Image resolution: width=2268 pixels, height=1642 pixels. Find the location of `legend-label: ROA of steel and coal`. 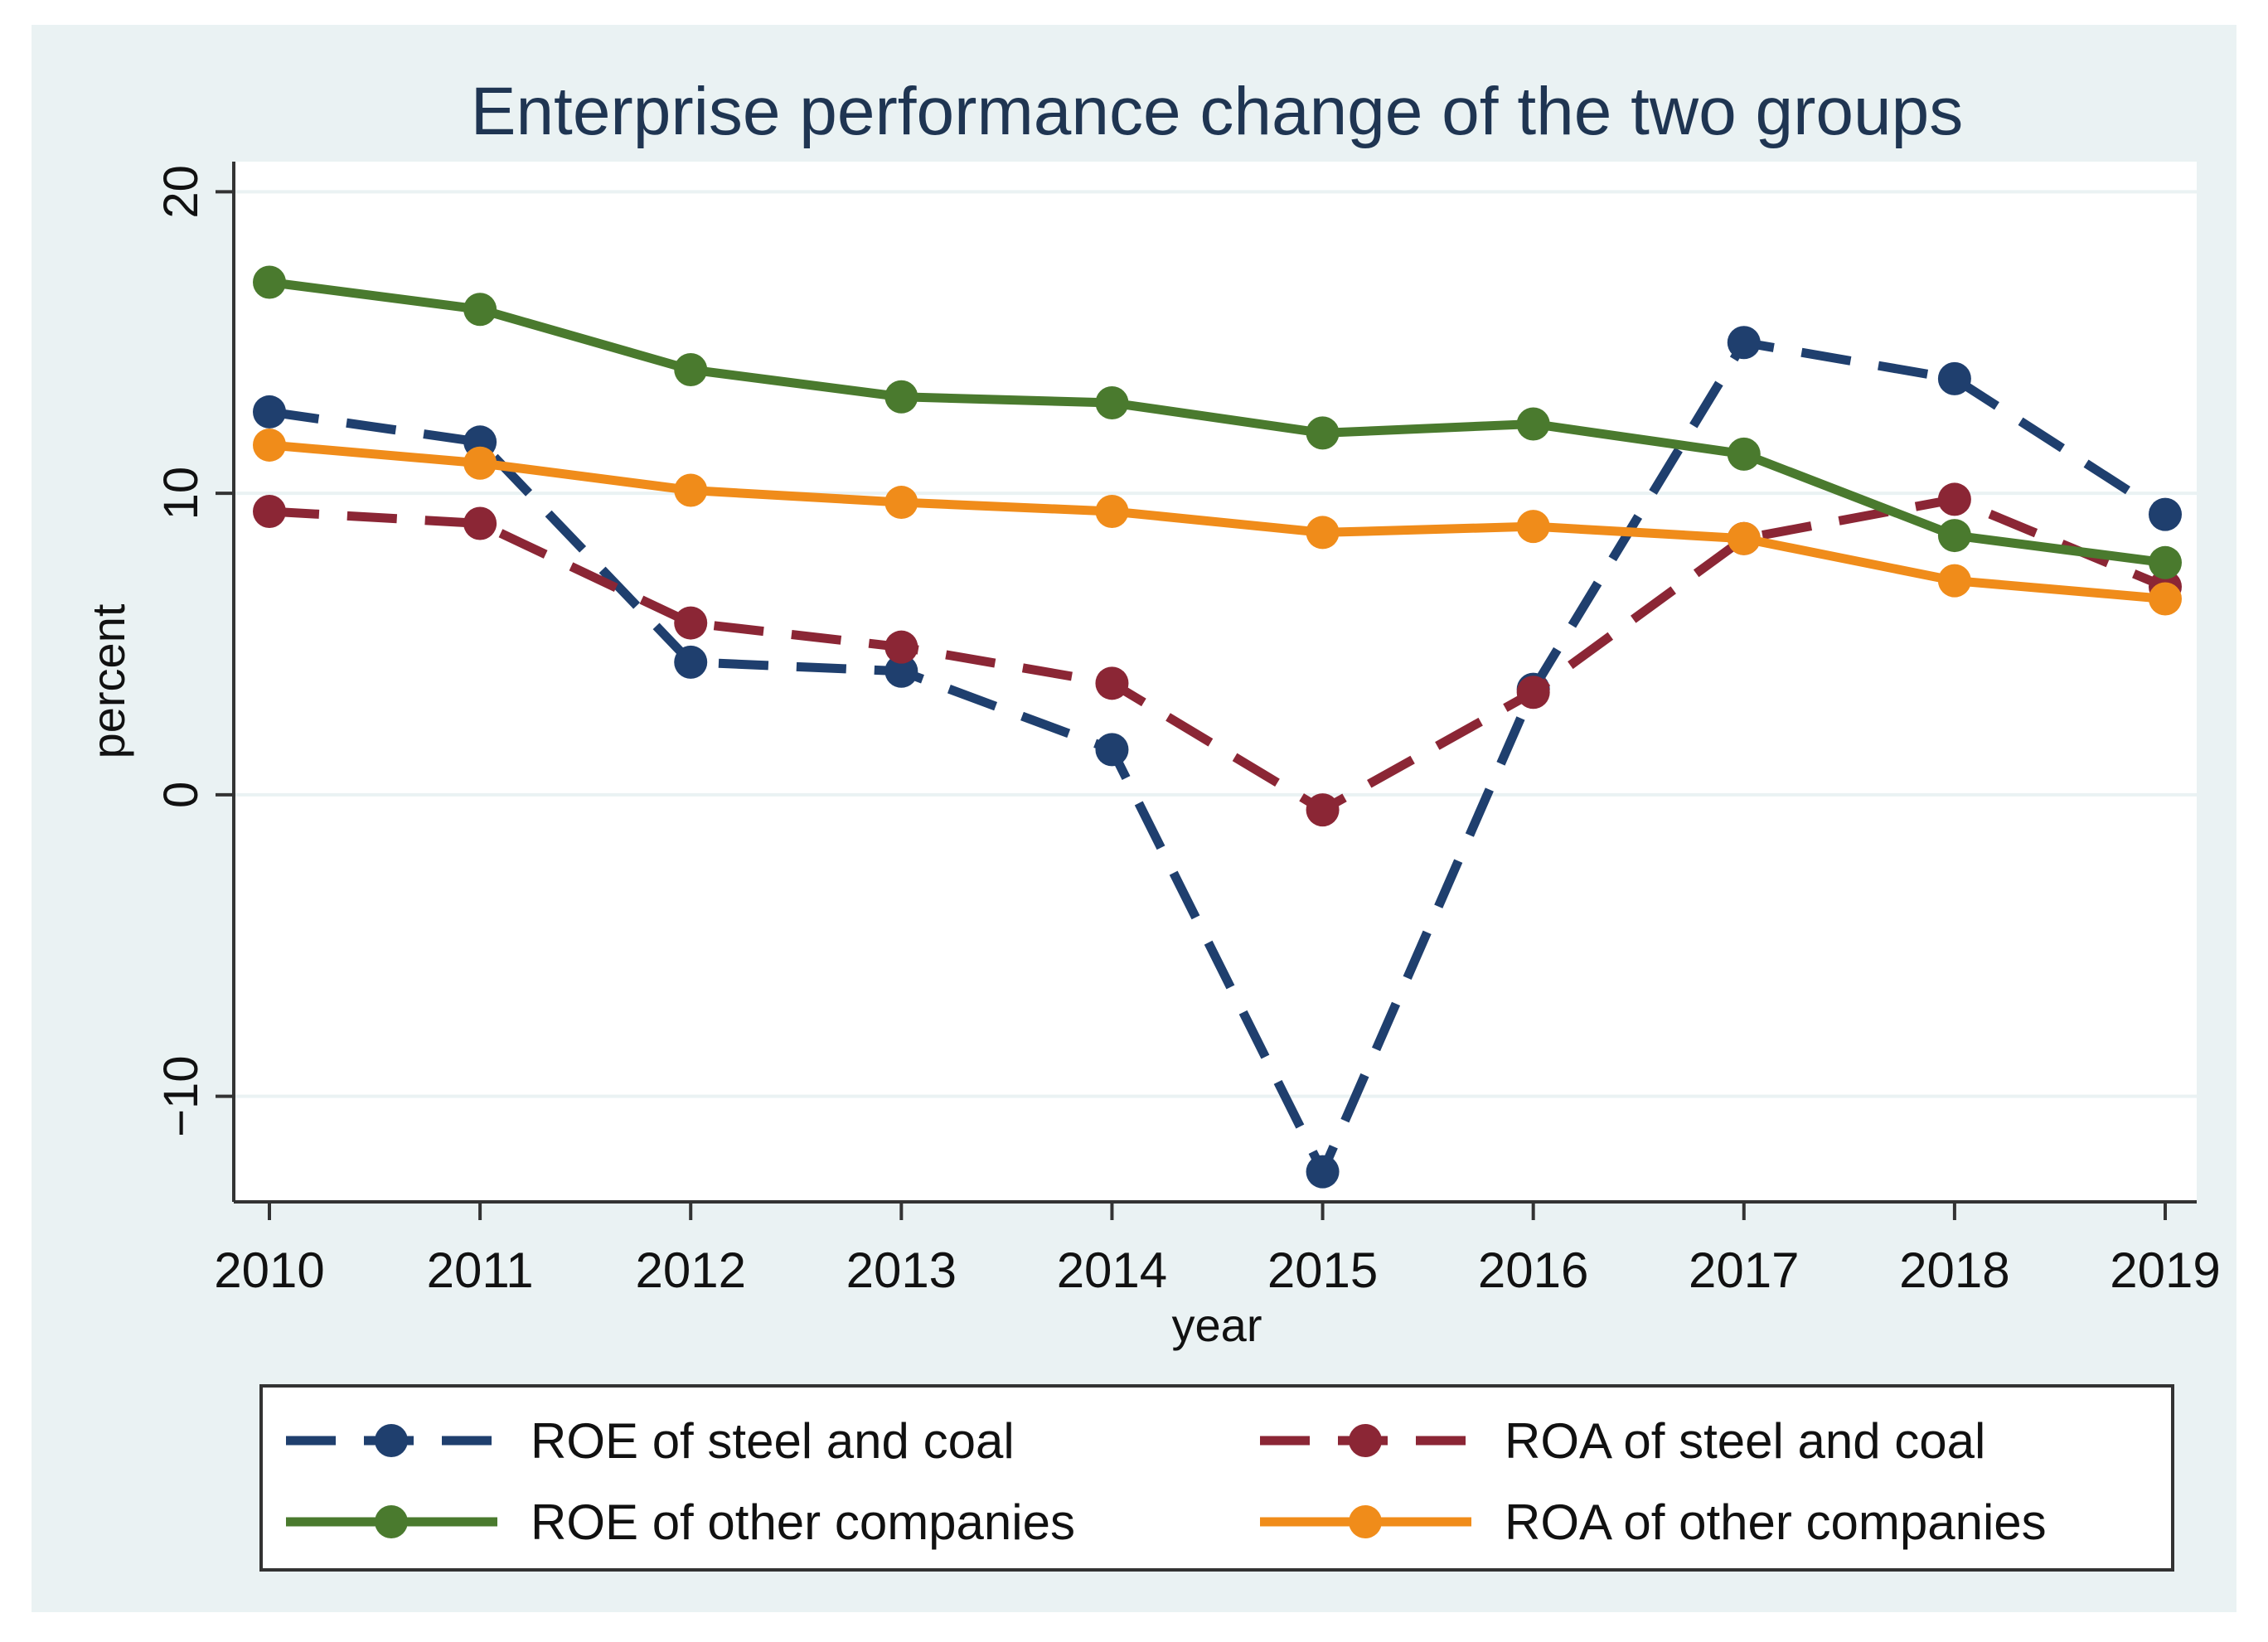

legend-label: ROA of steel and coal is located at coordinates (1745, 1441).